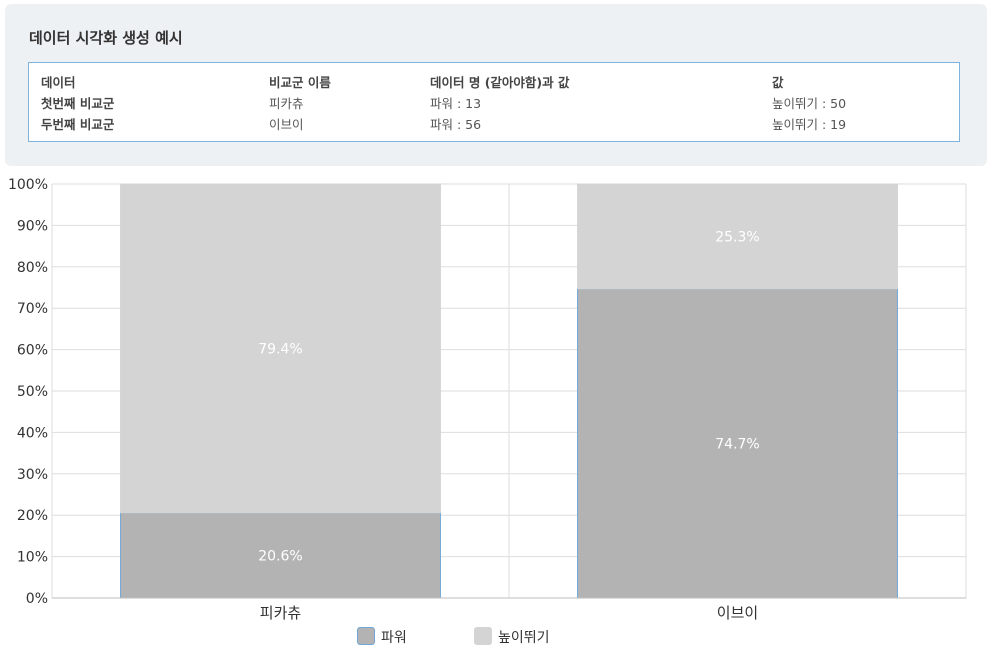 The height and width of the screenshot is (665, 993). I want to click on y-tick-label: 60%, so click(32, 351).